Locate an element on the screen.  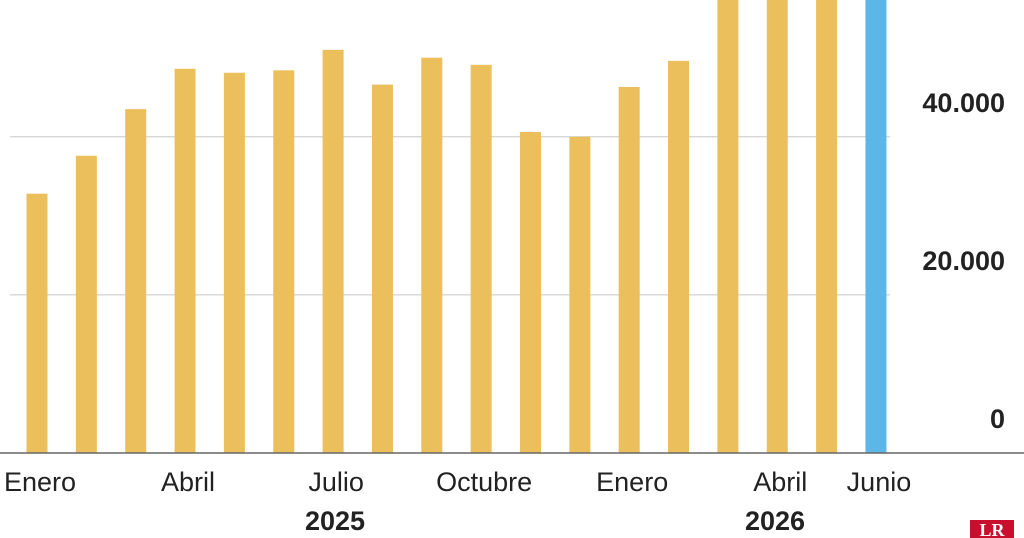
logo is located at coordinates (992, 529).